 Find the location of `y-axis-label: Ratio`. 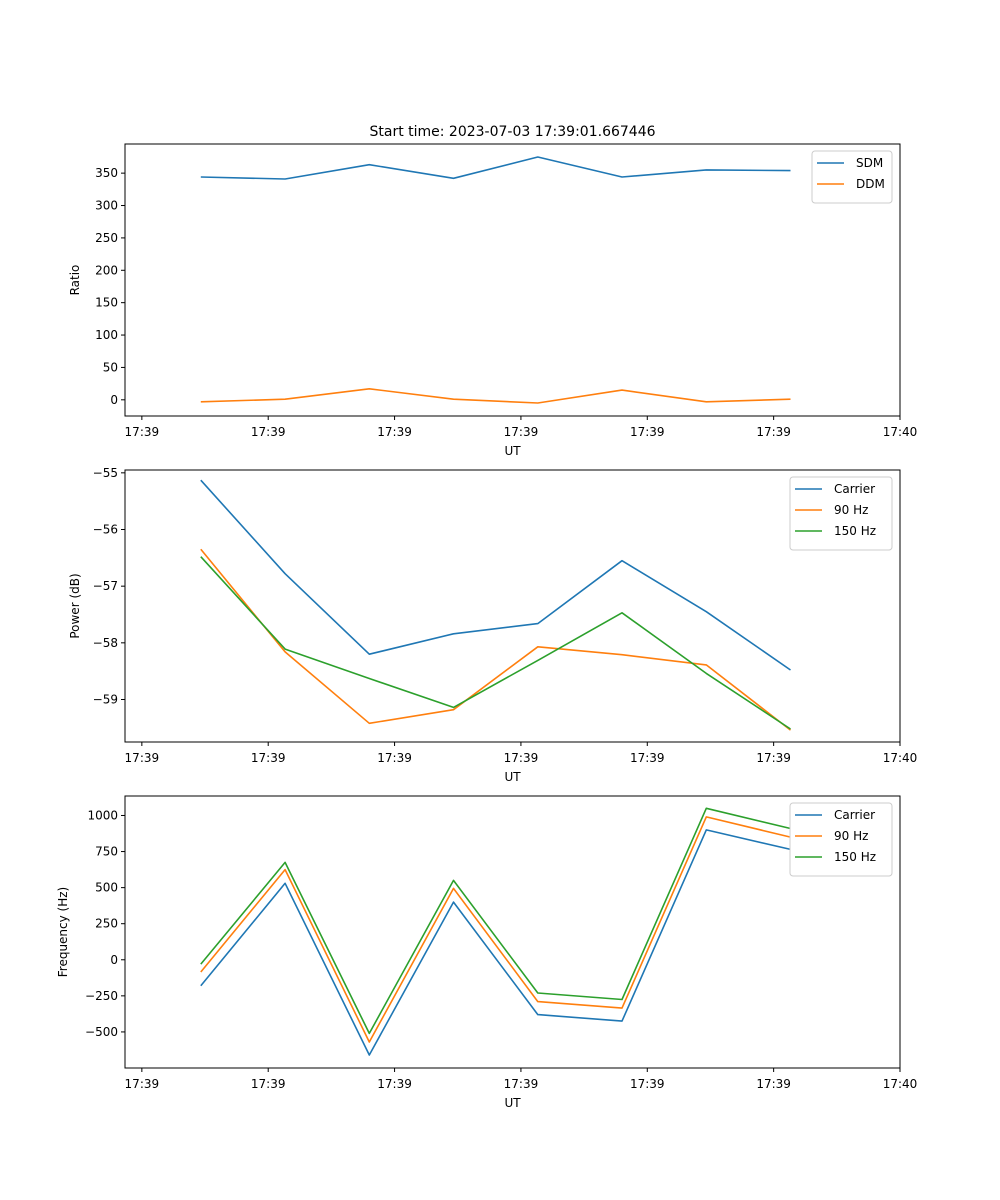

y-axis-label: Ratio is located at coordinates (75, 280).